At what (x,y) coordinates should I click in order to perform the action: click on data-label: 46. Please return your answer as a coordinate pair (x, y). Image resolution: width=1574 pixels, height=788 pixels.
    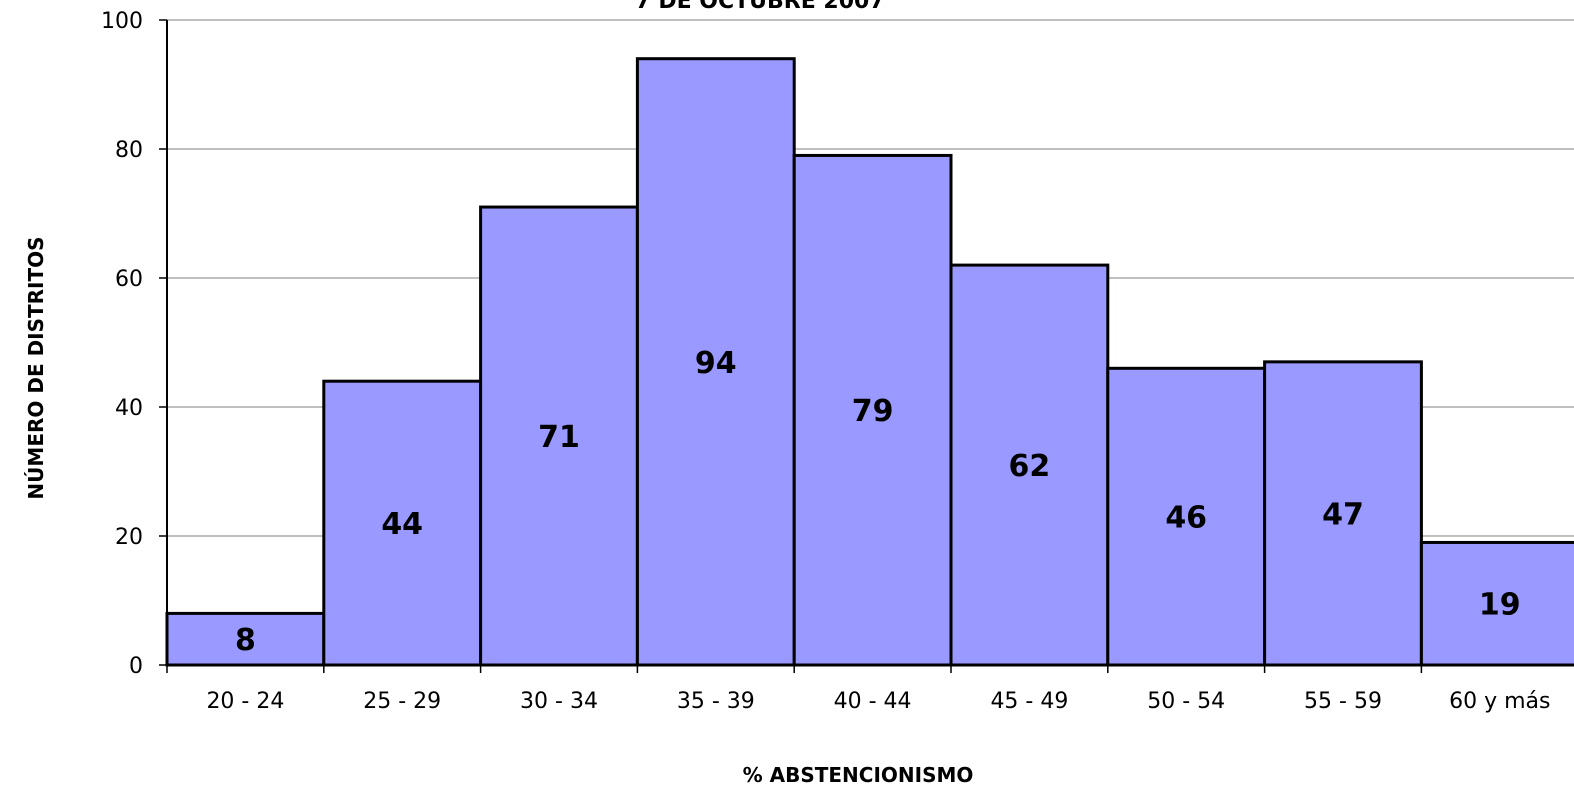
    Looking at the image, I should click on (1186, 518).